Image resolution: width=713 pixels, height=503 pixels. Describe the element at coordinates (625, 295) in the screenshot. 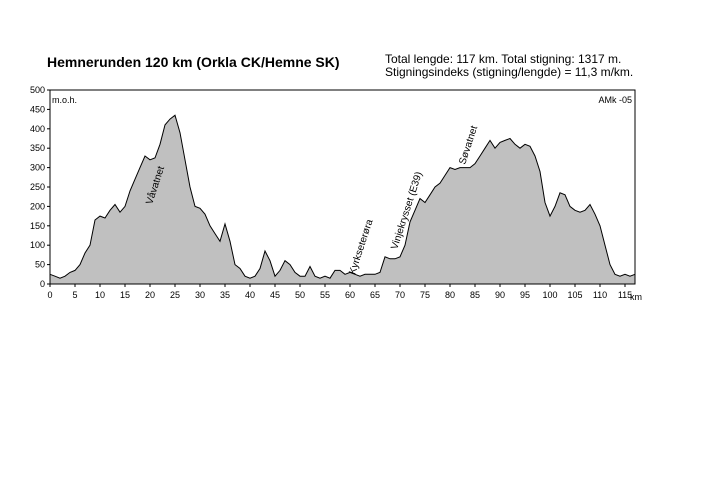

I see `x-tick-label: 115` at that location.